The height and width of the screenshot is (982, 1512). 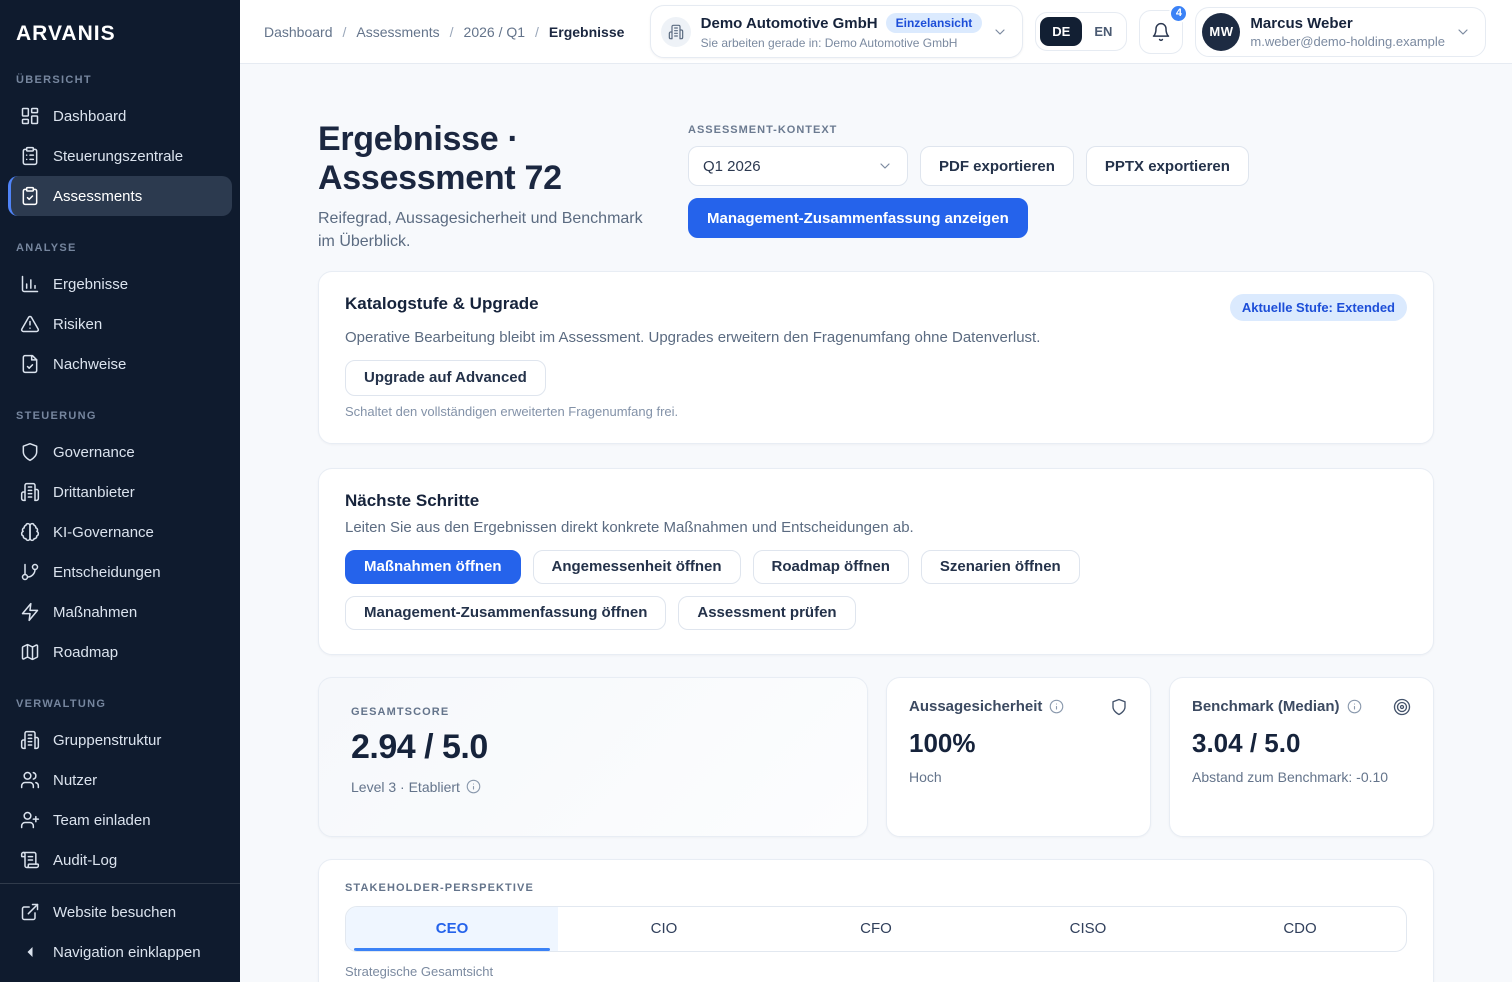 I want to click on file-check-icon, so click(x=30, y=364).